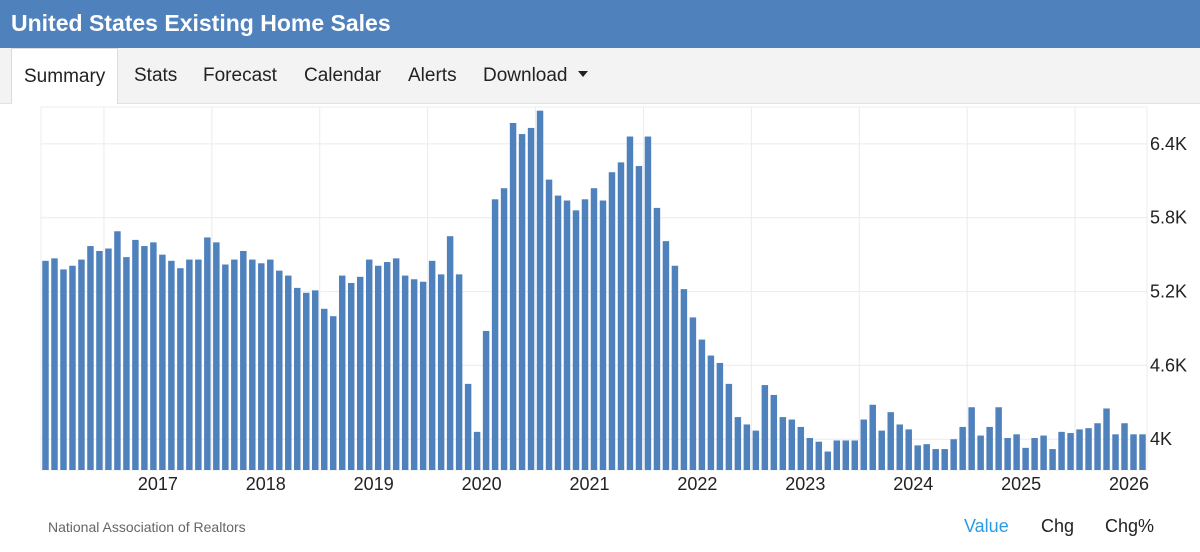  Describe the element at coordinates (986, 526) in the screenshot. I see `value-toggle: Value` at that location.